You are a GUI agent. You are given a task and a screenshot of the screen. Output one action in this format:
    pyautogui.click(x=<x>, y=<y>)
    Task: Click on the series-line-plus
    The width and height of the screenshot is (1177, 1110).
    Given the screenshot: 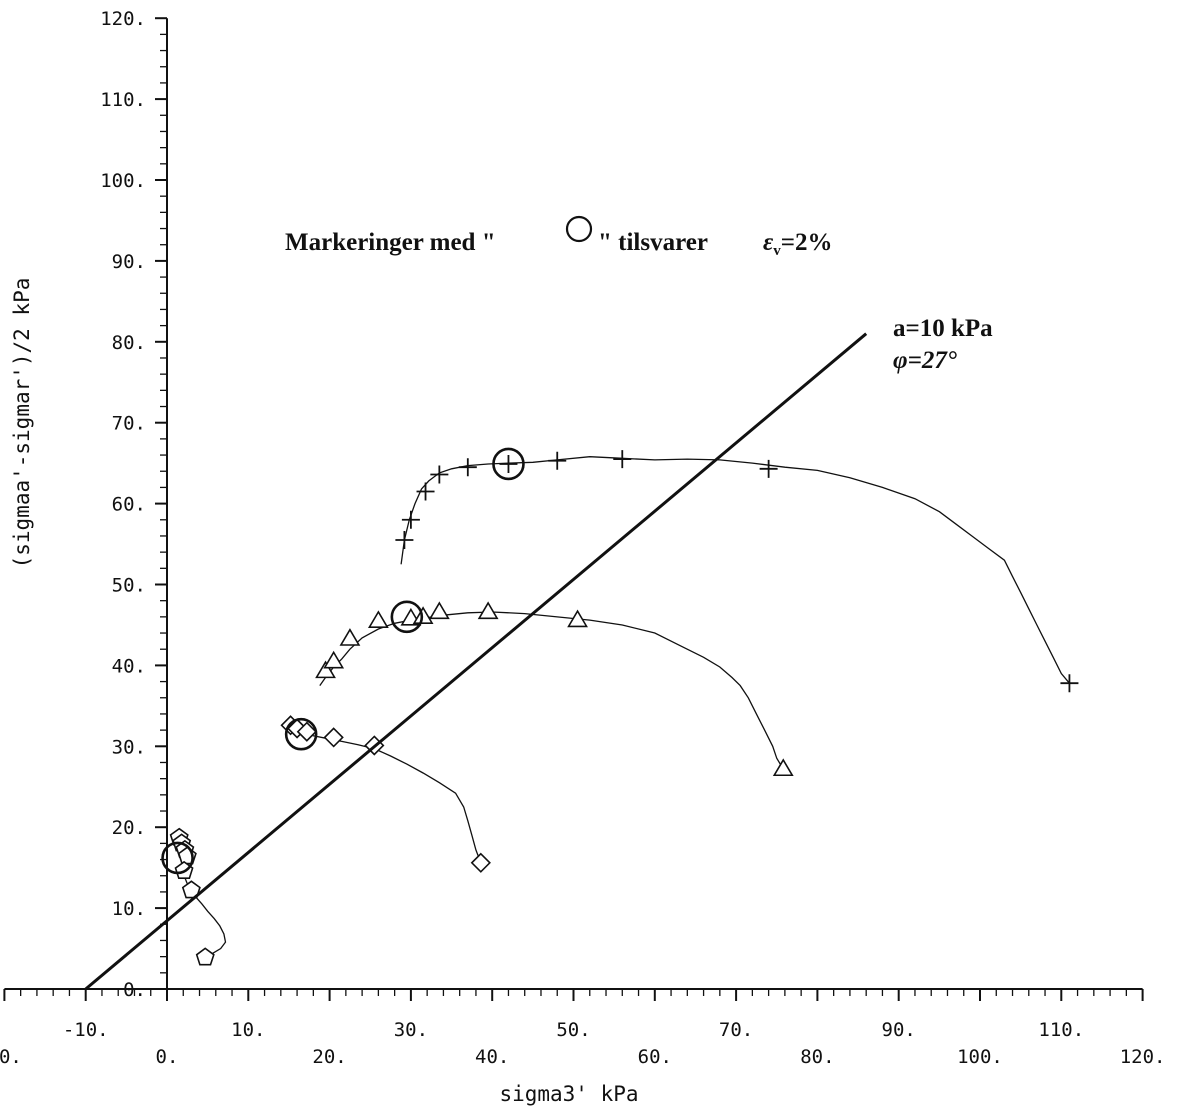 What is the action you would take?
    pyautogui.click(x=735, y=570)
    